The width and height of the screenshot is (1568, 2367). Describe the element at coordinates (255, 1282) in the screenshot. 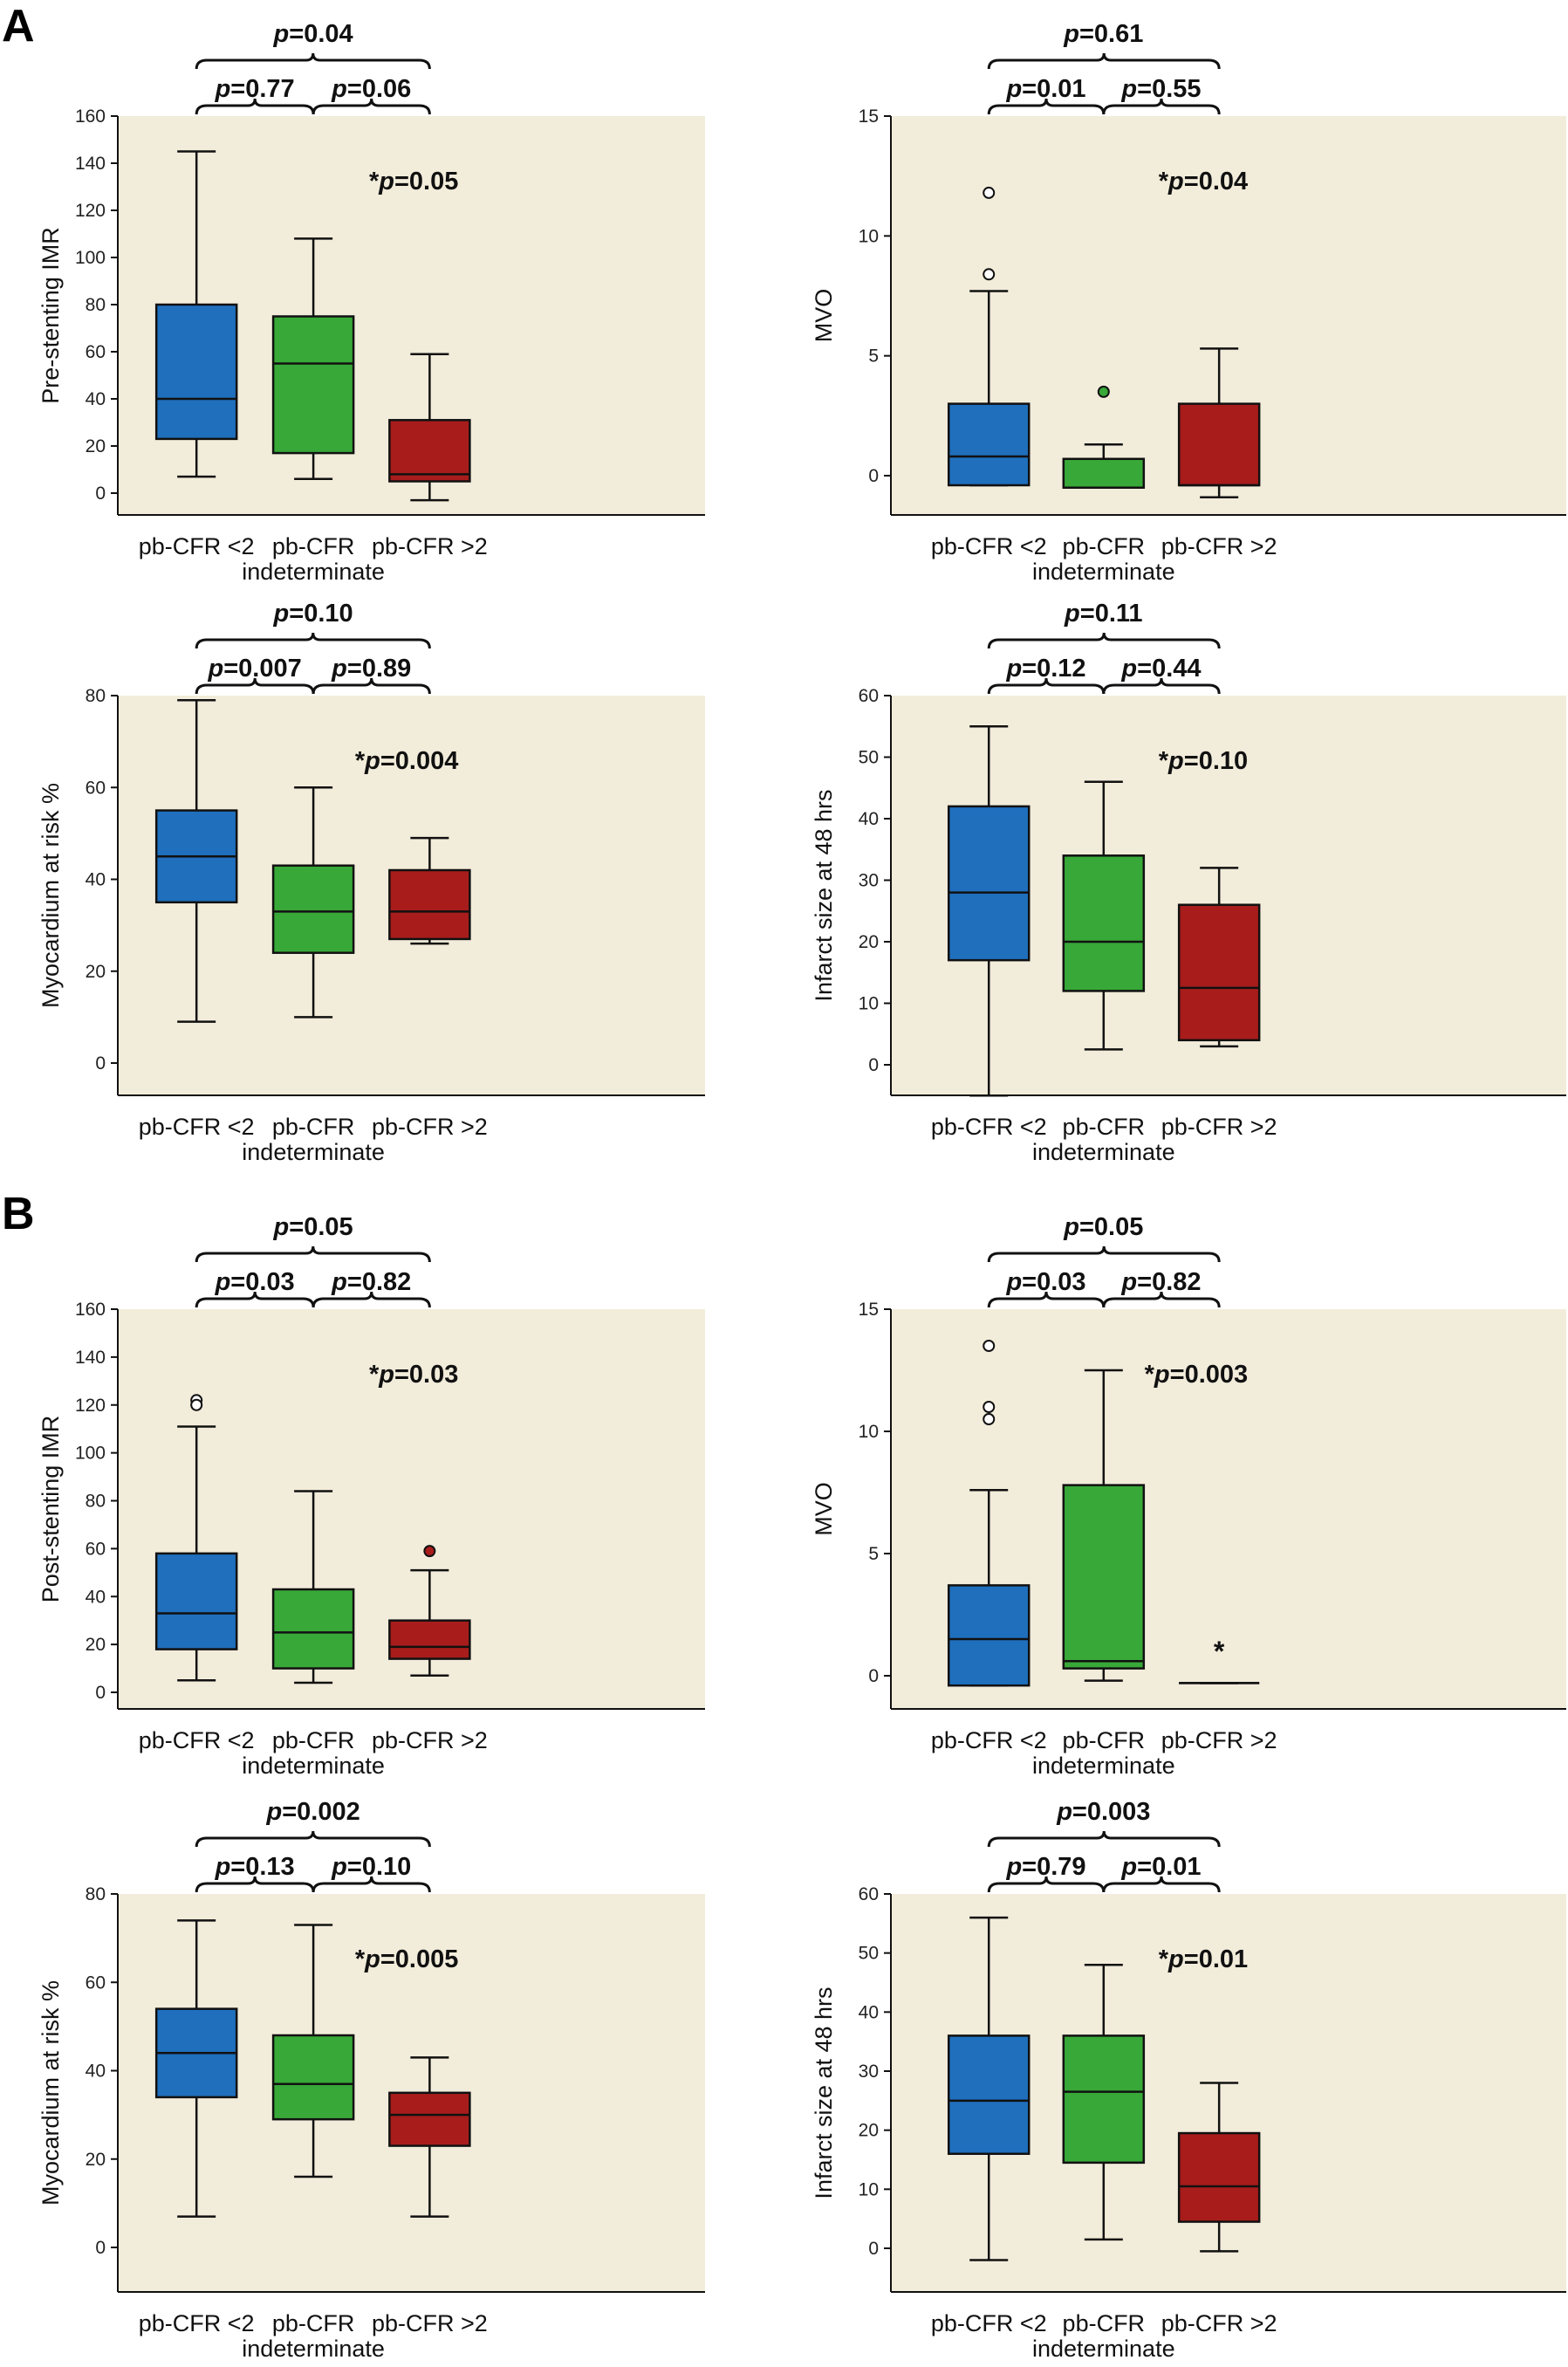

I see `b1-p-left: p=0.03` at that location.